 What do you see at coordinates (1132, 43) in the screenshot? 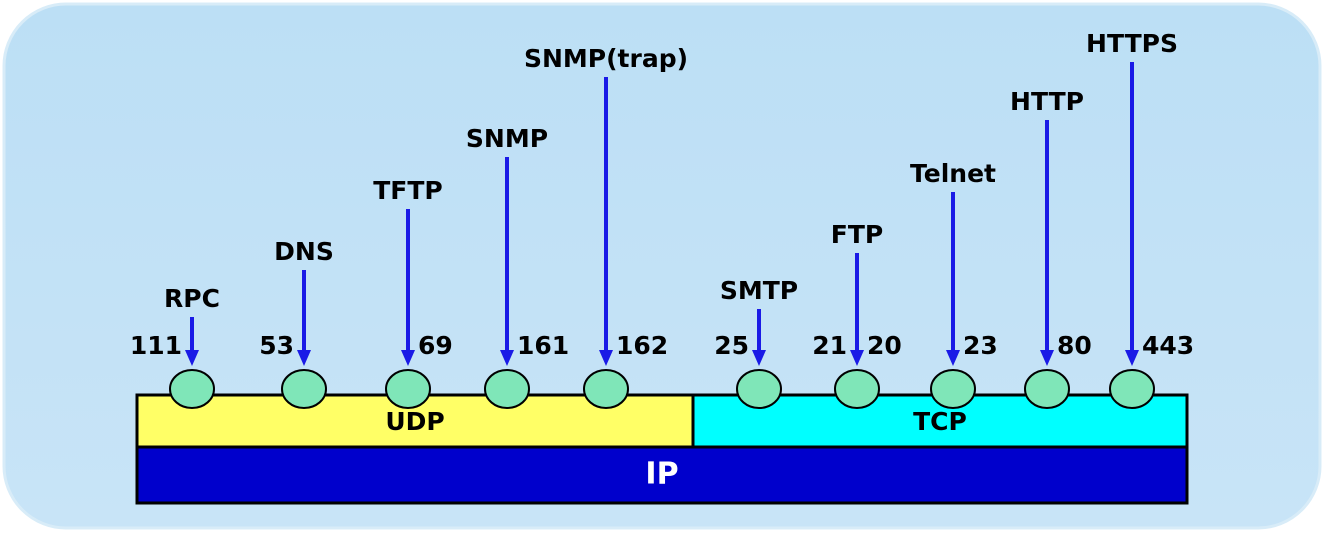
I see `service-name: HTTPS` at bounding box center [1132, 43].